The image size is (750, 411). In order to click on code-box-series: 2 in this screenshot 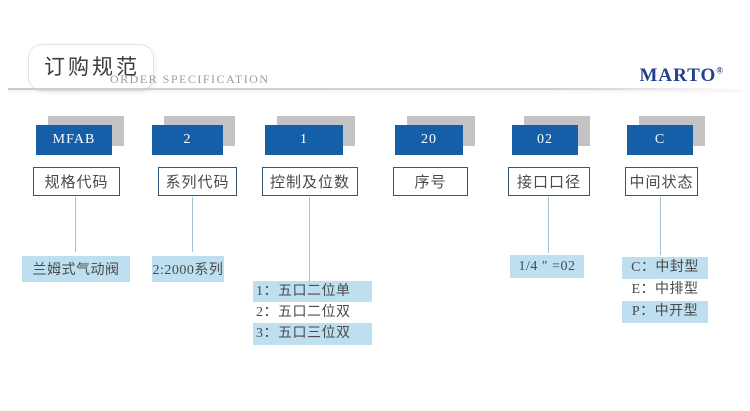, I will do `click(187, 140)`.